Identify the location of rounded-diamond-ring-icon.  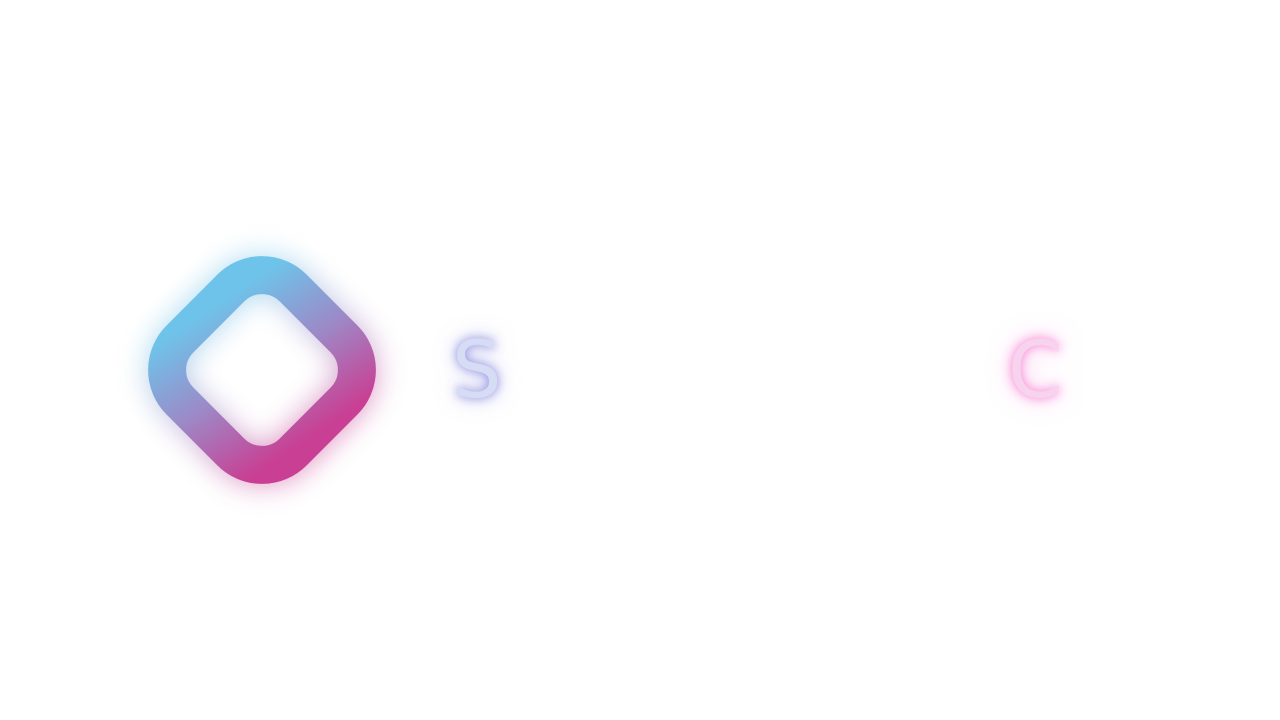
(262, 370).